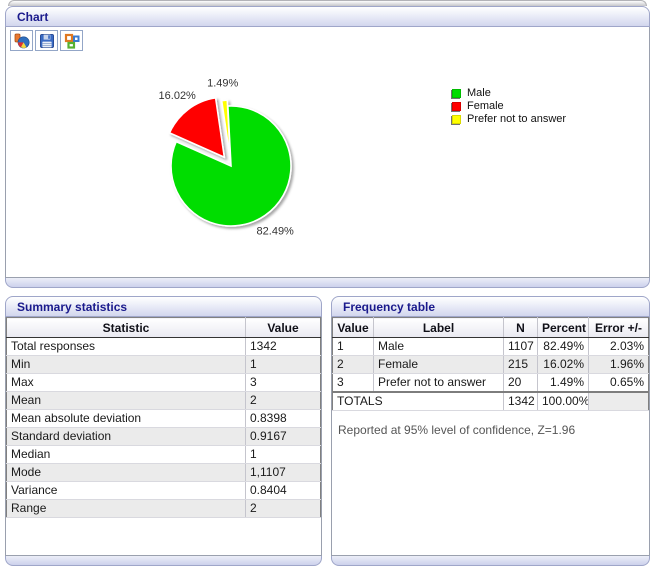 Image resolution: width=655 pixels, height=575 pixels. What do you see at coordinates (283, 418) in the screenshot?
I see `table-cell: 0.8398` at bounding box center [283, 418].